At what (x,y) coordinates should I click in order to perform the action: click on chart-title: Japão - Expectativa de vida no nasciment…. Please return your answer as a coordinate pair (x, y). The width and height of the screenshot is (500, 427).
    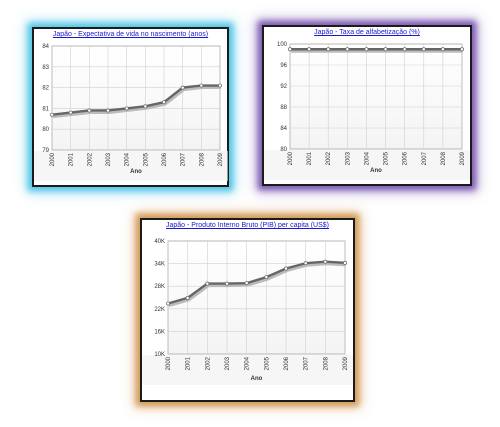
    Looking at the image, I should click on (130, 34).